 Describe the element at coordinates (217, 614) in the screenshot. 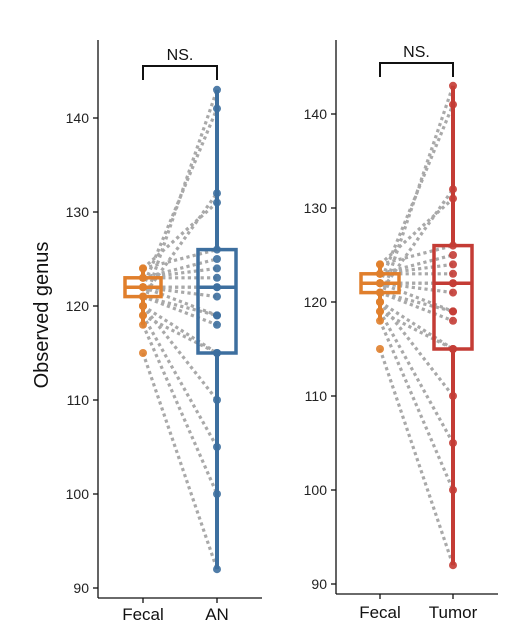

I see `x-category-label: AN` at that location.